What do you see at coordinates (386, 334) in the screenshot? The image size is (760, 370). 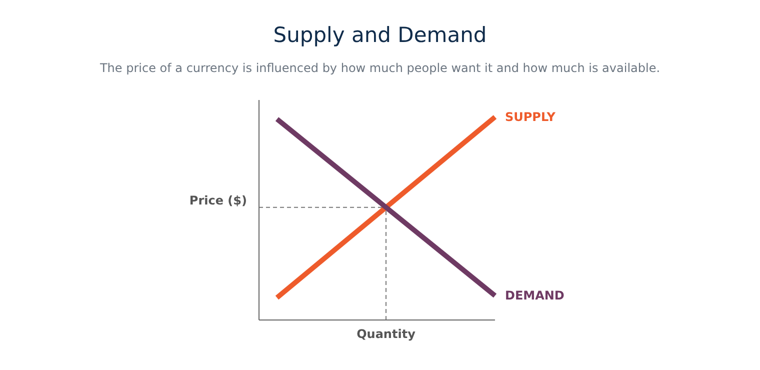 I see `x-axis-title: Quantity` at bounding box center [386, 334].